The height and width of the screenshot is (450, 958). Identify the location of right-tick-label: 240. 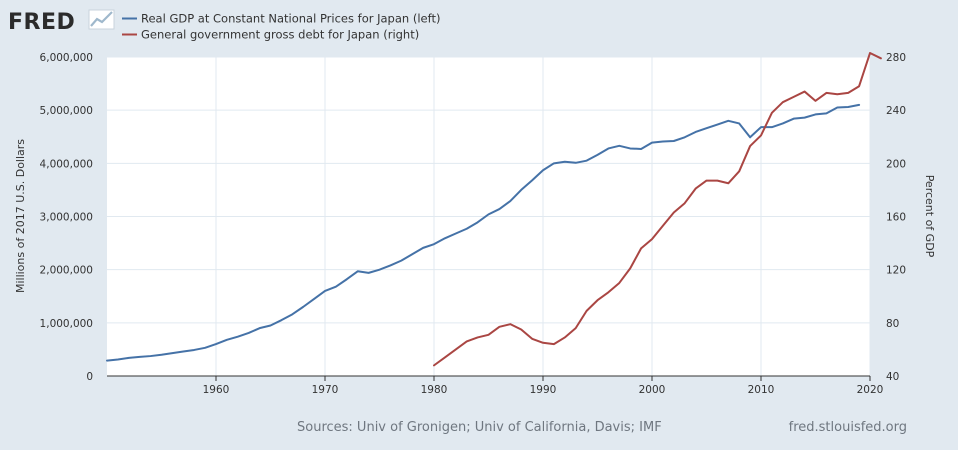
(896, 111).